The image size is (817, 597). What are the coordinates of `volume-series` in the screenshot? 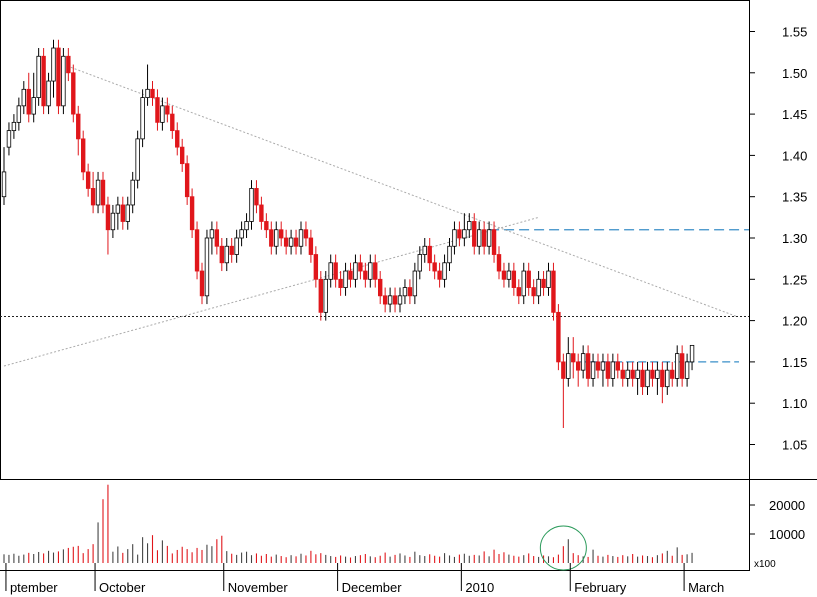 It's located at (348, 527).